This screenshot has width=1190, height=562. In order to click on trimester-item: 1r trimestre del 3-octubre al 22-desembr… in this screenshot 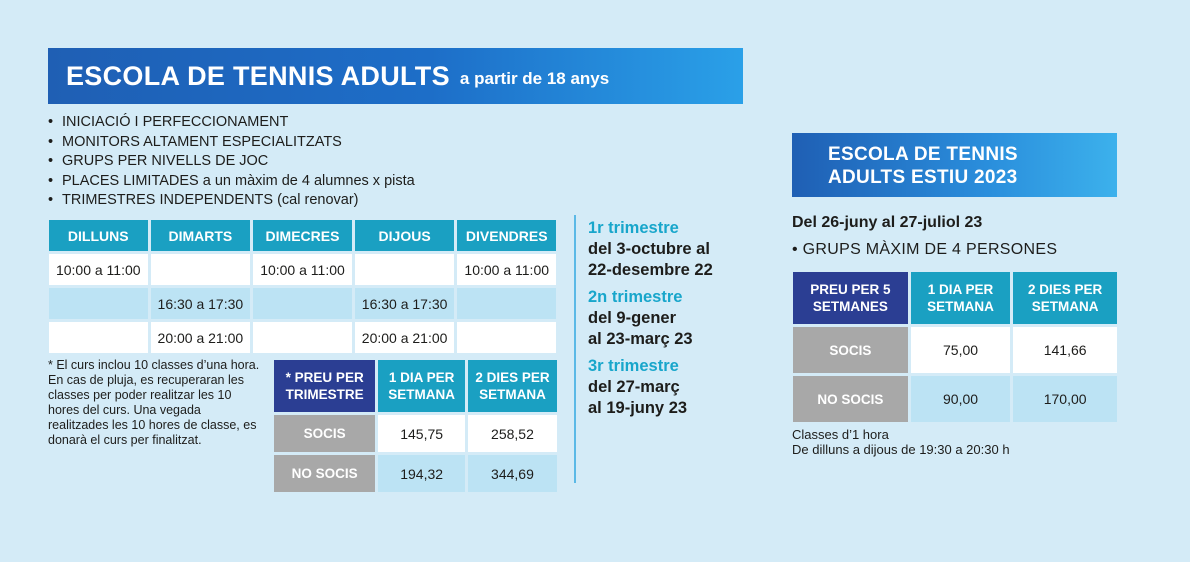, I will do `click(650, 249)`.